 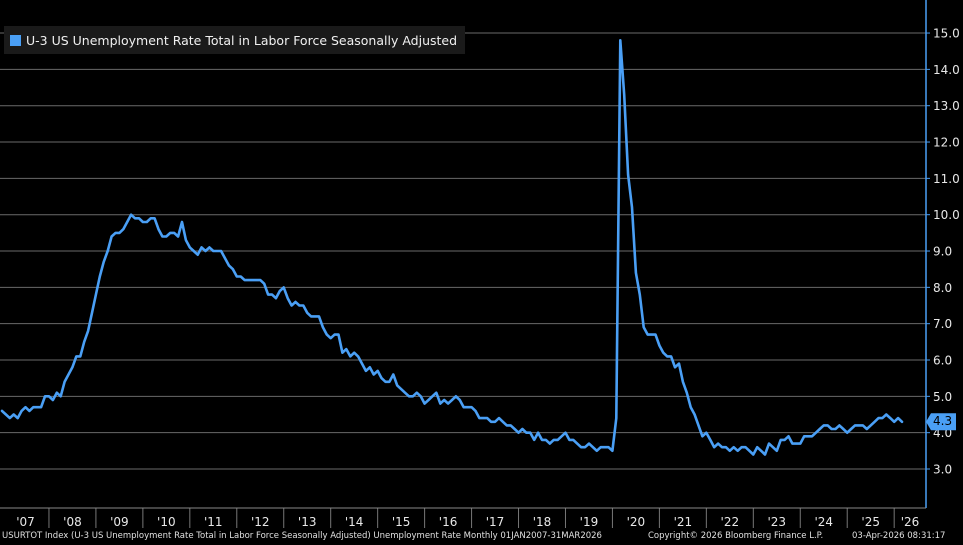 I want to click on x-tick-label: '20, so click(x=636, y=522).